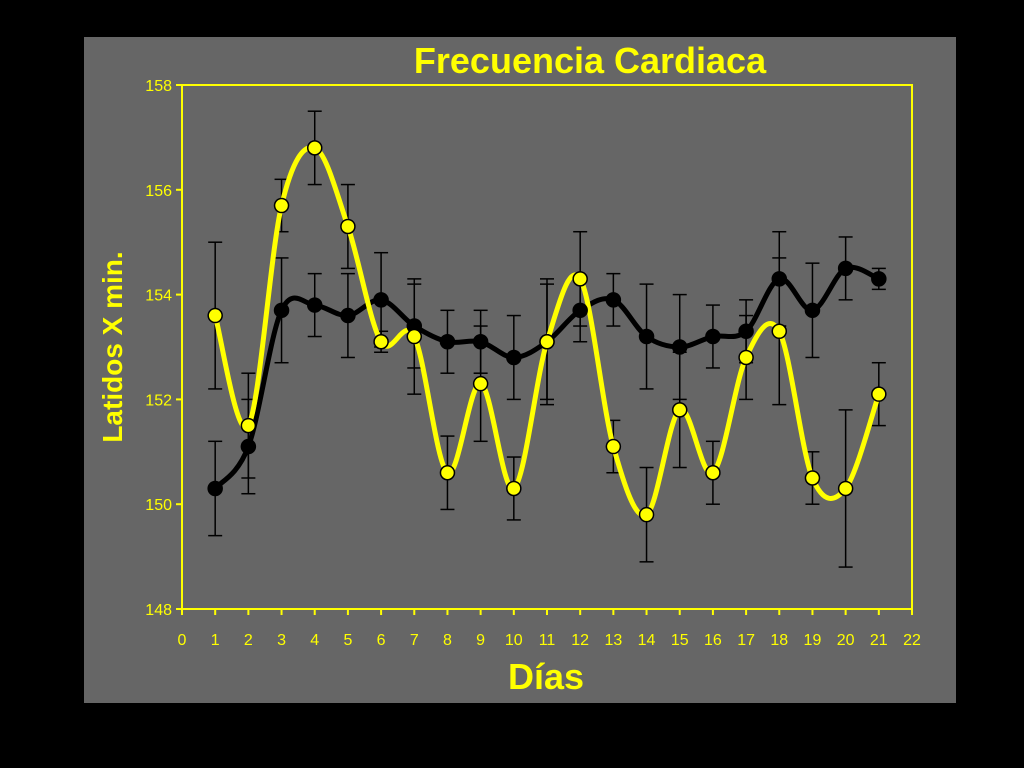 Image resolution: width=1024 pixels, height=768 pixels. Describe the element at coordinates (613, 640) in the screenshot. I see `x-tick-label: 13` at that location.